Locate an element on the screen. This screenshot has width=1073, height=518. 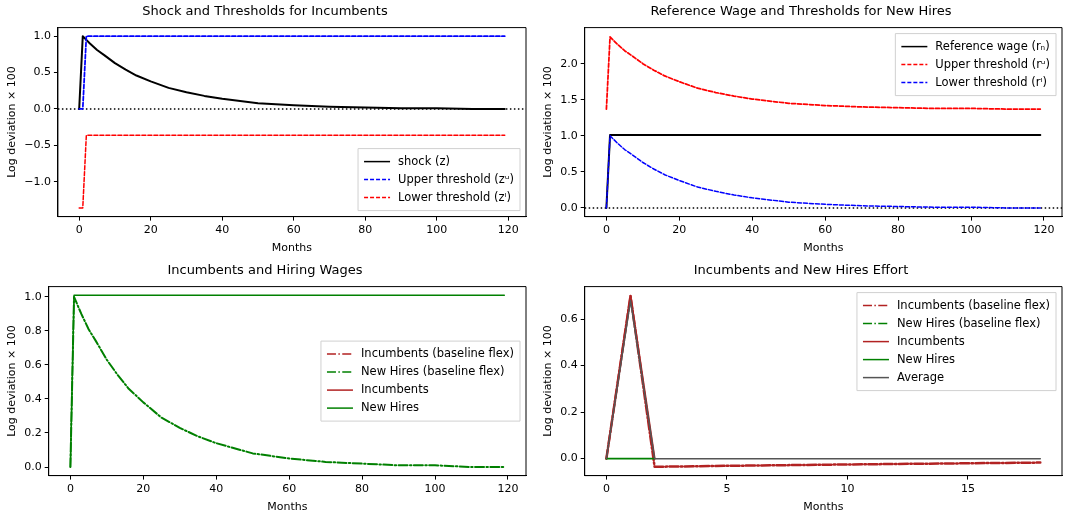
chart-title: Reference Wage and Thresholds for New Hires is located at coordinates (801, 11).